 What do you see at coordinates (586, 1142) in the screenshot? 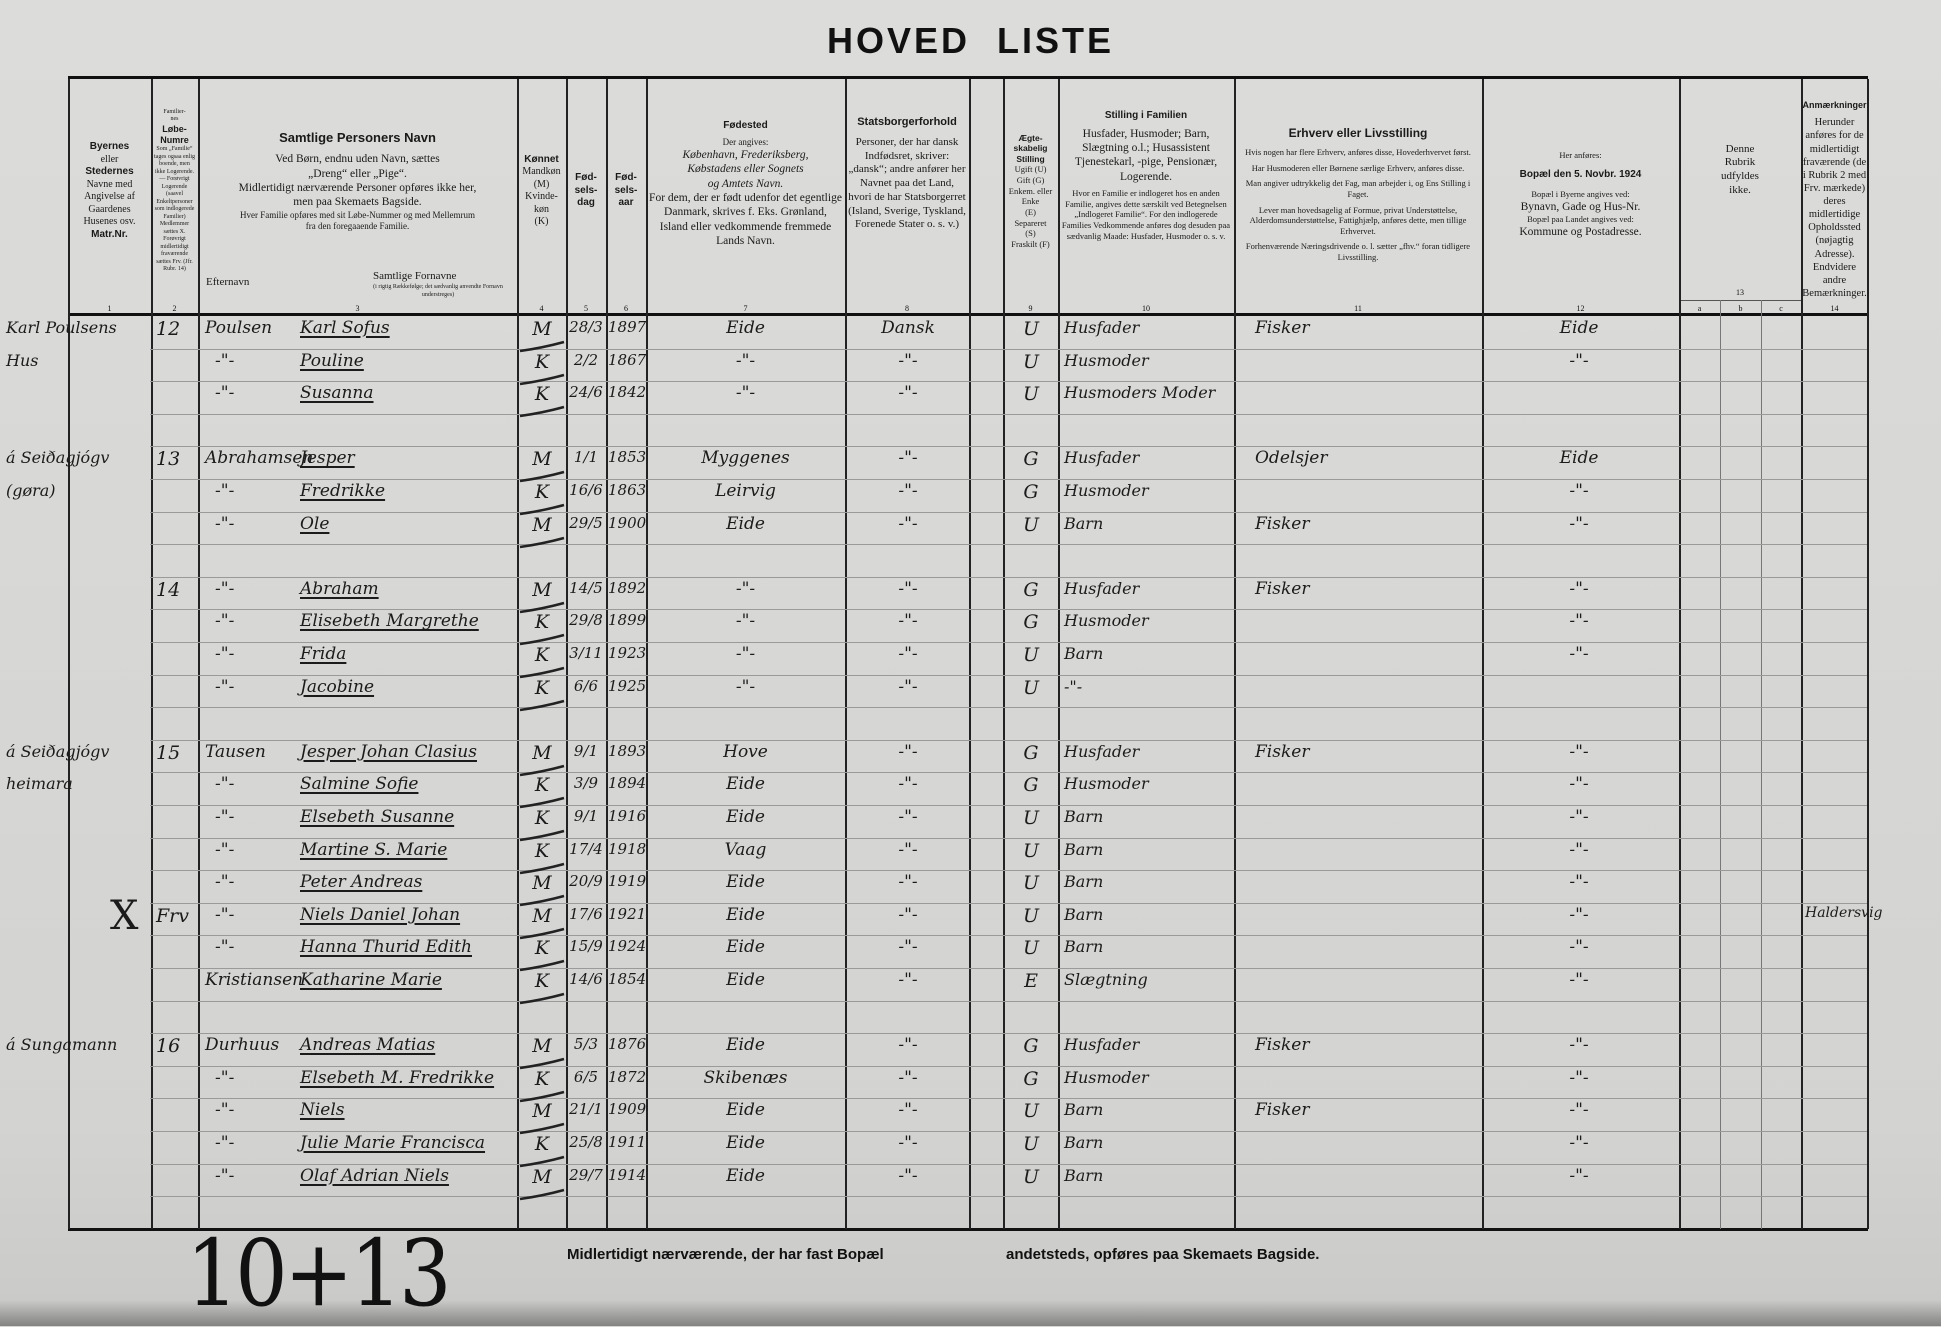
I see `birth-day-cell: 25/8` at bounding box center [586, 1142].